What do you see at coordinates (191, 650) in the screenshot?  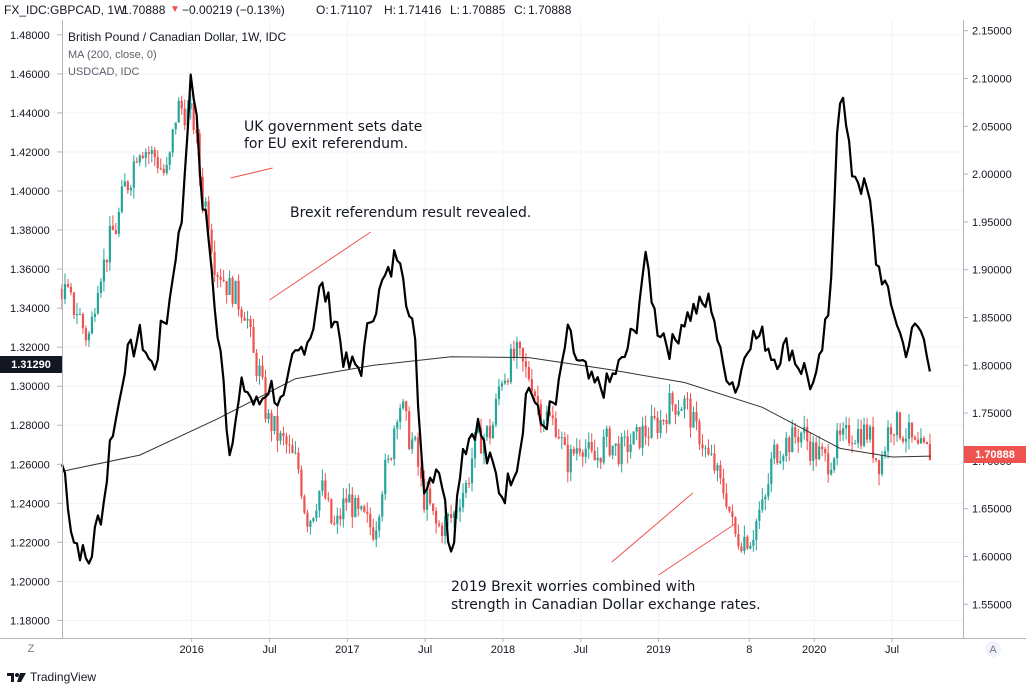 I see `time-axis-tick-label: 2016` at bounding box center [191, 650].